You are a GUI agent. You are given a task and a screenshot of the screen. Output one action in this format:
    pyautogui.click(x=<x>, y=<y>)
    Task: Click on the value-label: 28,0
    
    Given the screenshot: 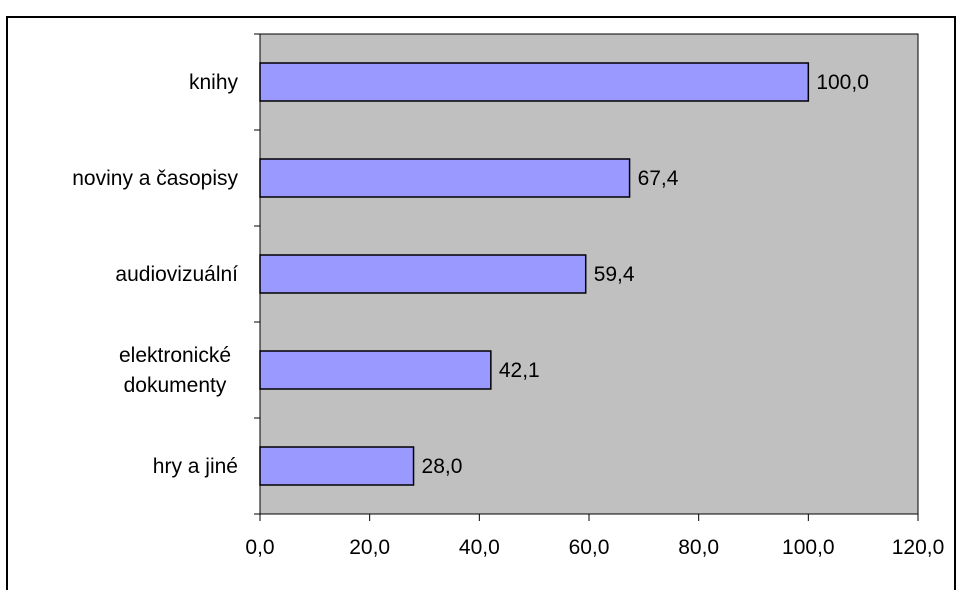 What is the action you would take?
    pyautogui.click(x=442, y=466)
    